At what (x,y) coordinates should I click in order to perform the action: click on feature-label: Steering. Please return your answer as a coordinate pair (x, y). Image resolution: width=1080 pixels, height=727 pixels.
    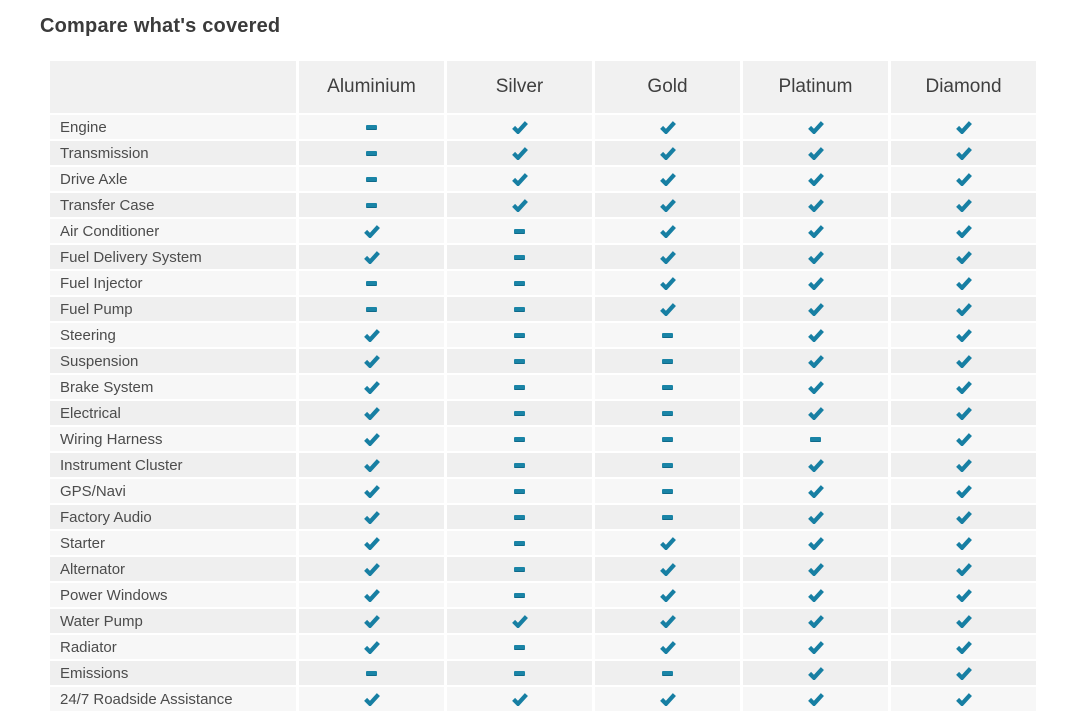
    Looking at the image, I should click on (173, 335).